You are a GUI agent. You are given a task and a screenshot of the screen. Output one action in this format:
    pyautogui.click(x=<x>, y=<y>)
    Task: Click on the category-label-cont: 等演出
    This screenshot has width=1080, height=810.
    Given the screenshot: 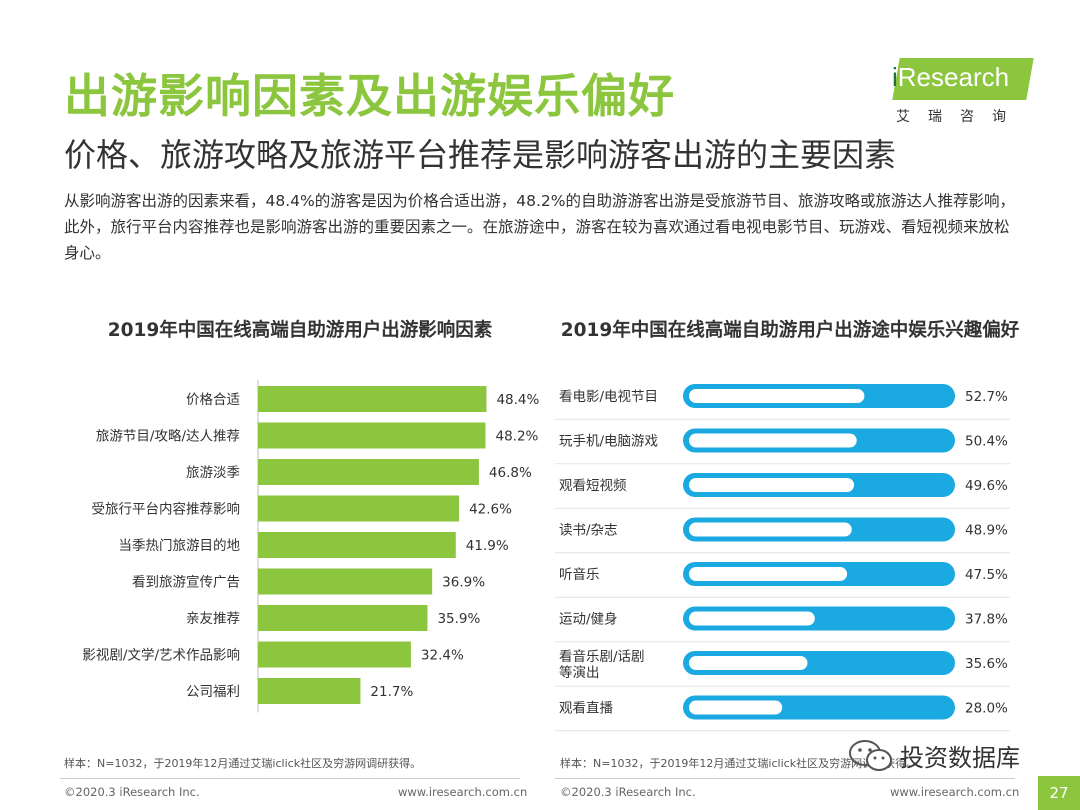 What is the action you would take?
    pyautogui.click(x=579, y=672)
    